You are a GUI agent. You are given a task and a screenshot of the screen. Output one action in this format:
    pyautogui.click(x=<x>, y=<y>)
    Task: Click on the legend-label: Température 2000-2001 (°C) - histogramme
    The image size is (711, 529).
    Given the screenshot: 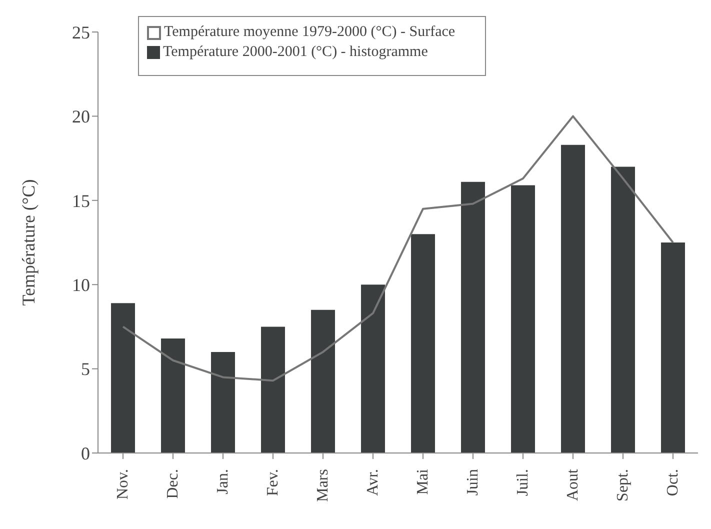 What is the action you would take?
    pyautogui.click(x=295, y=52)
    